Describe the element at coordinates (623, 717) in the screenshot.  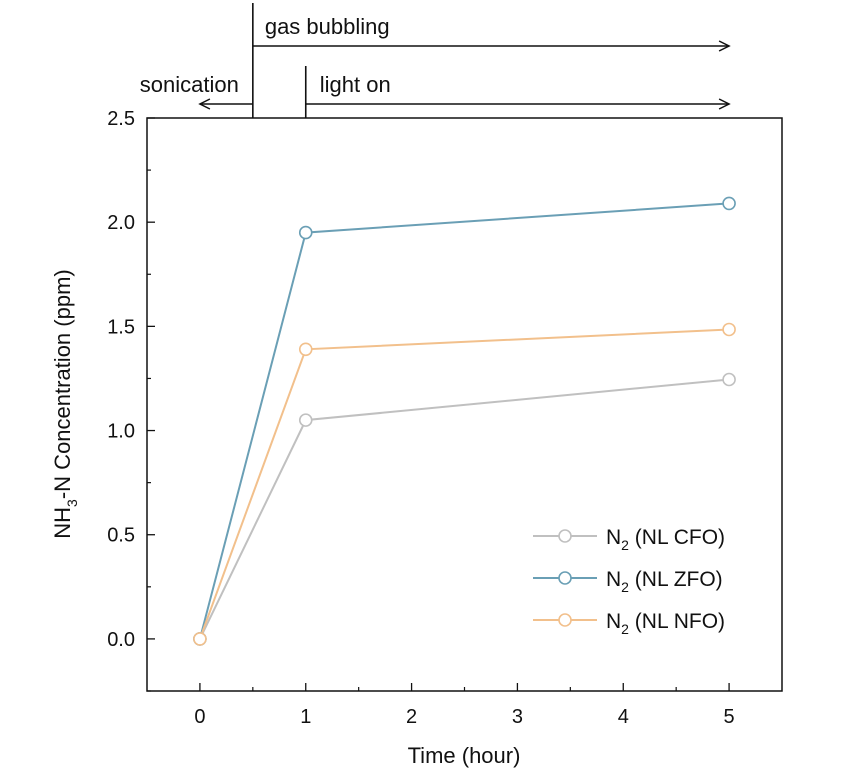
I see `x-tick-label: 4` at that location.